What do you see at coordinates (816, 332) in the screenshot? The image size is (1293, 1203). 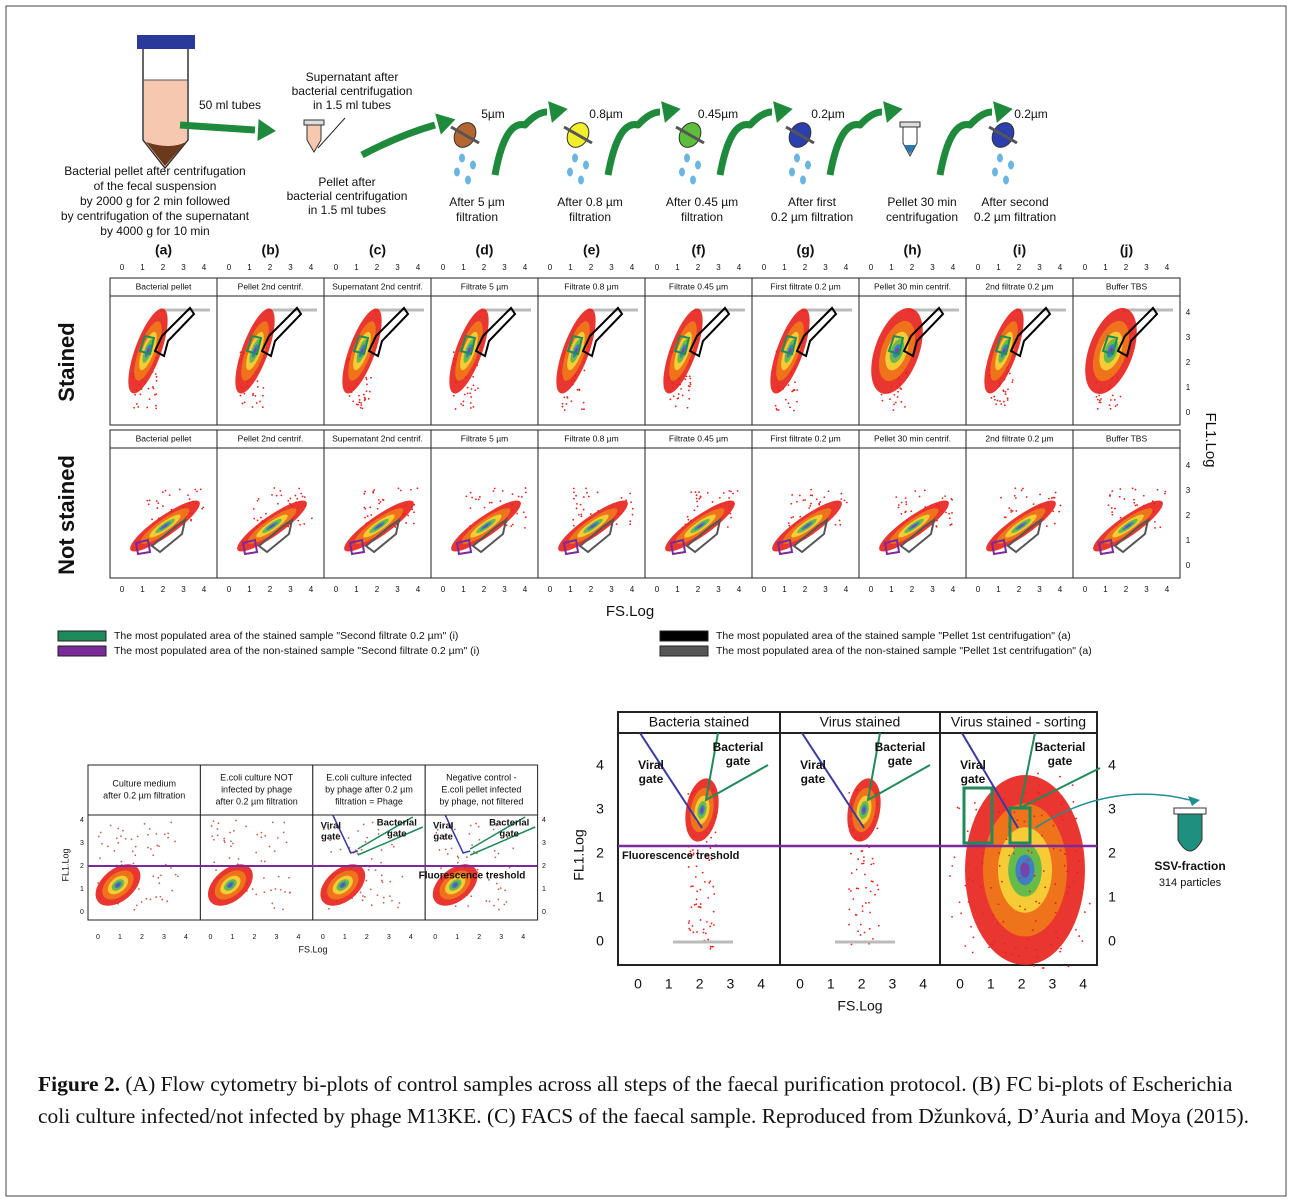 I see `gate-black` at bounding box center [816, 332].